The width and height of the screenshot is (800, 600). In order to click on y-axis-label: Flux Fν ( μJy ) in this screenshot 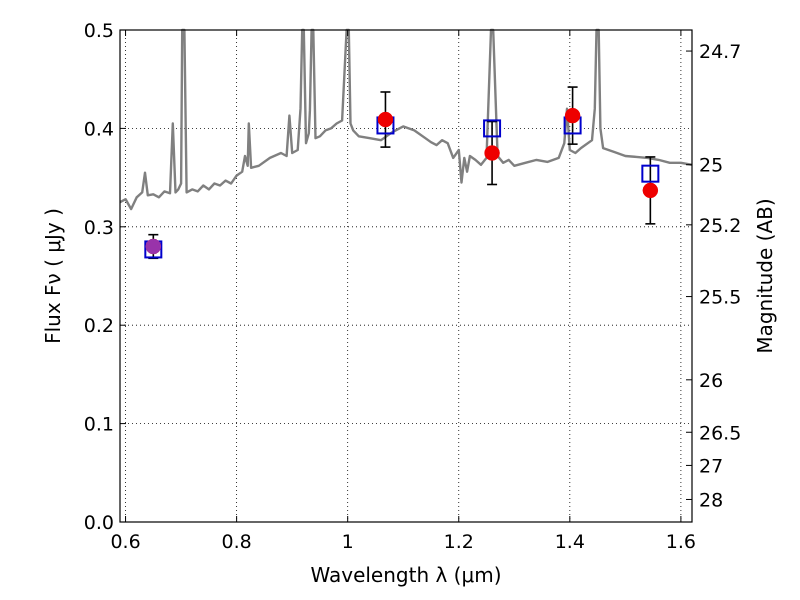, I will do `click(53, 276)`.